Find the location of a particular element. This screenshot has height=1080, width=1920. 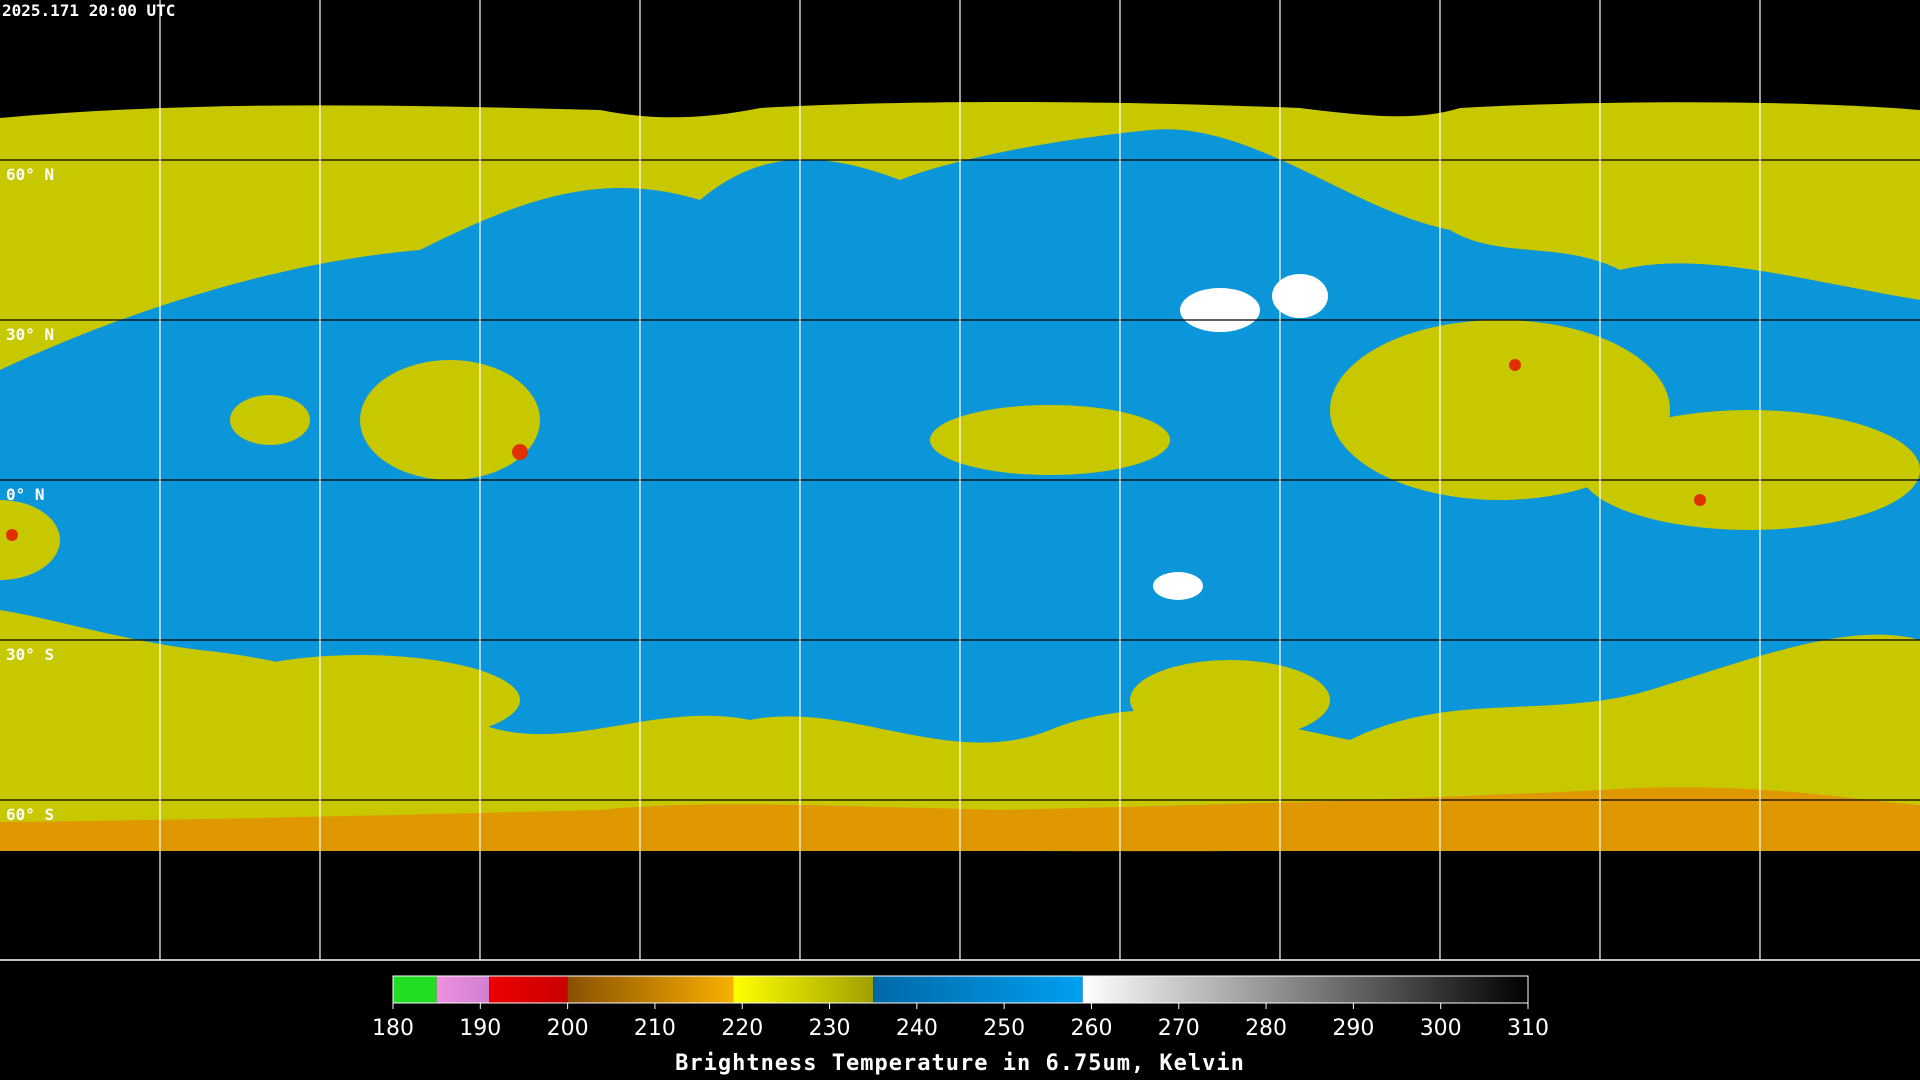

colorbar-tick-label: 240 is located at coordinates (917, 1028).